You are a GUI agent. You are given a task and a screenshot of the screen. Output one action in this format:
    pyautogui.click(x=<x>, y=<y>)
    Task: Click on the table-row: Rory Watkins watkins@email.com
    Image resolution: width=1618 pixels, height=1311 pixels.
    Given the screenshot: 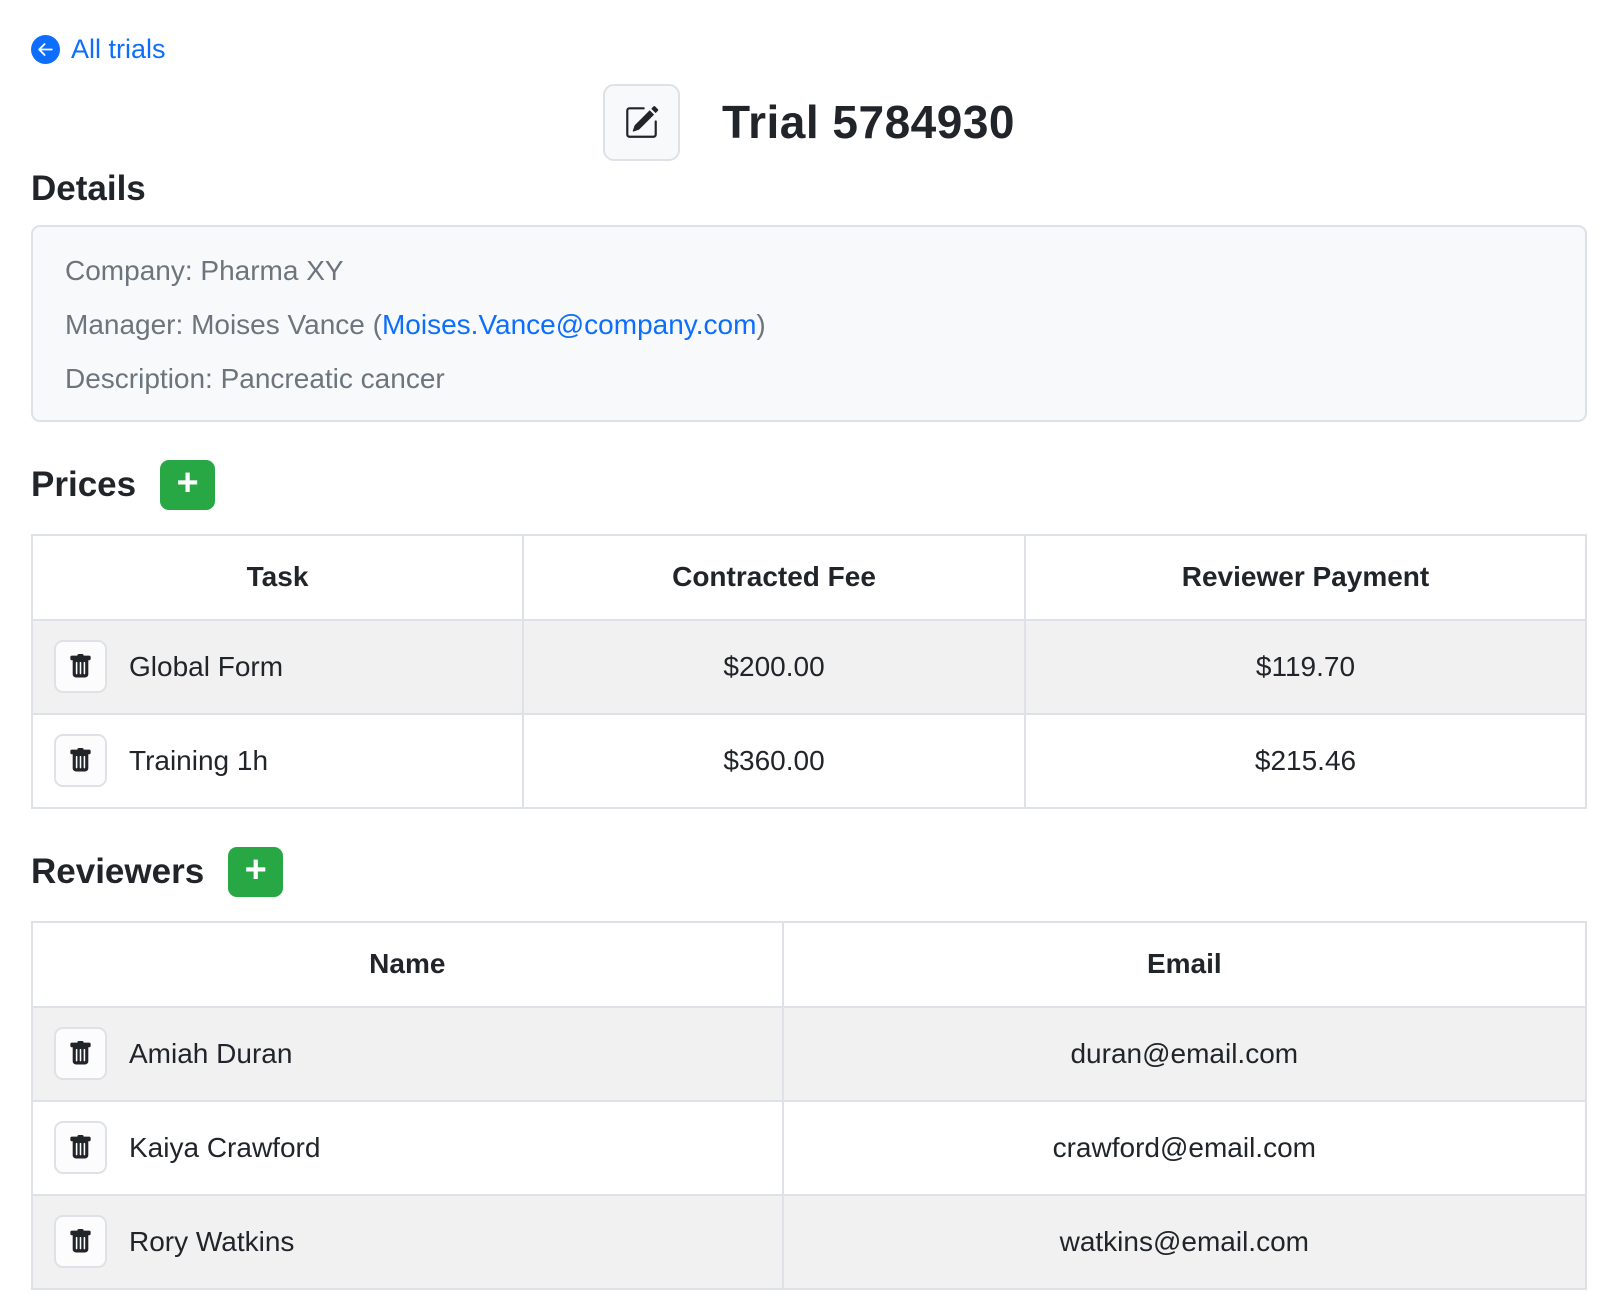 What is the action you would take?
    pyautogui.click(x=809, y=1241)
    